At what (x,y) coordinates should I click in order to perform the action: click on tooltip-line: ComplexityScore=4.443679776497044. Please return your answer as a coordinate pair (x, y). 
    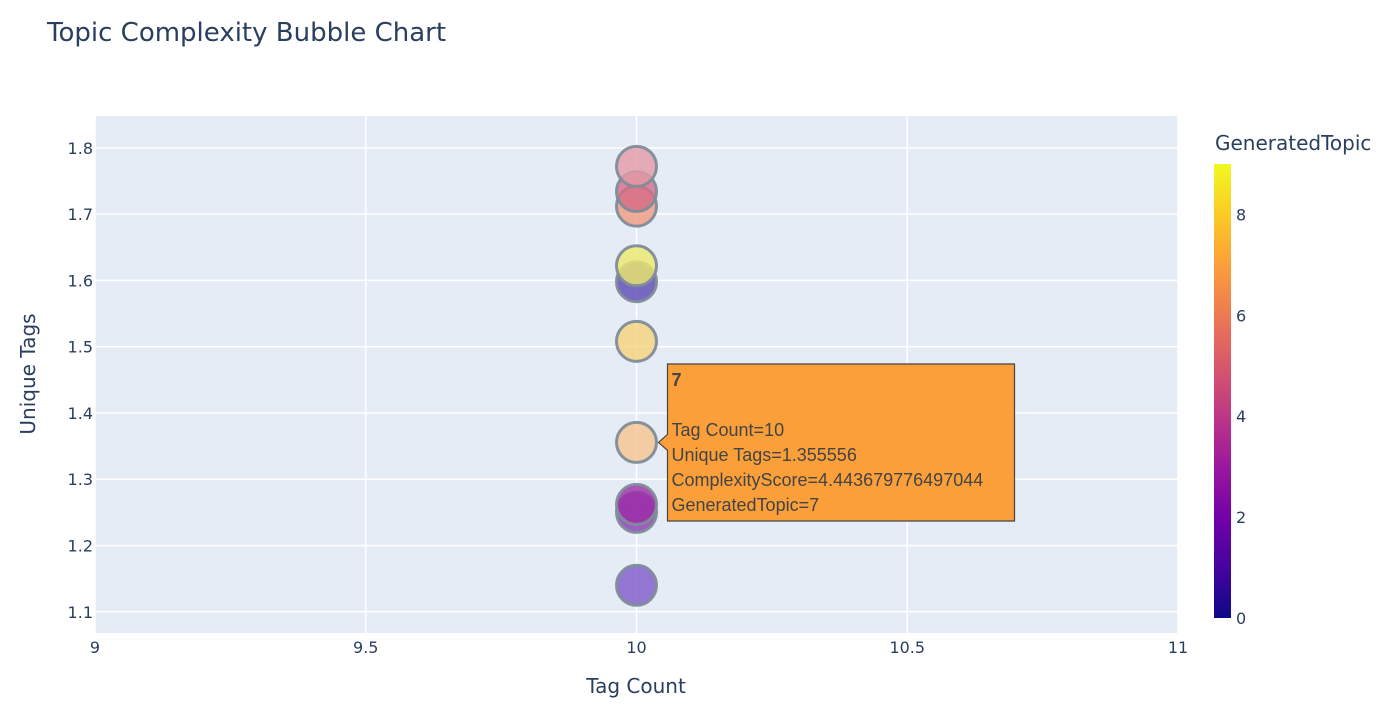
    Looking at the image, I should click on (828, 480).